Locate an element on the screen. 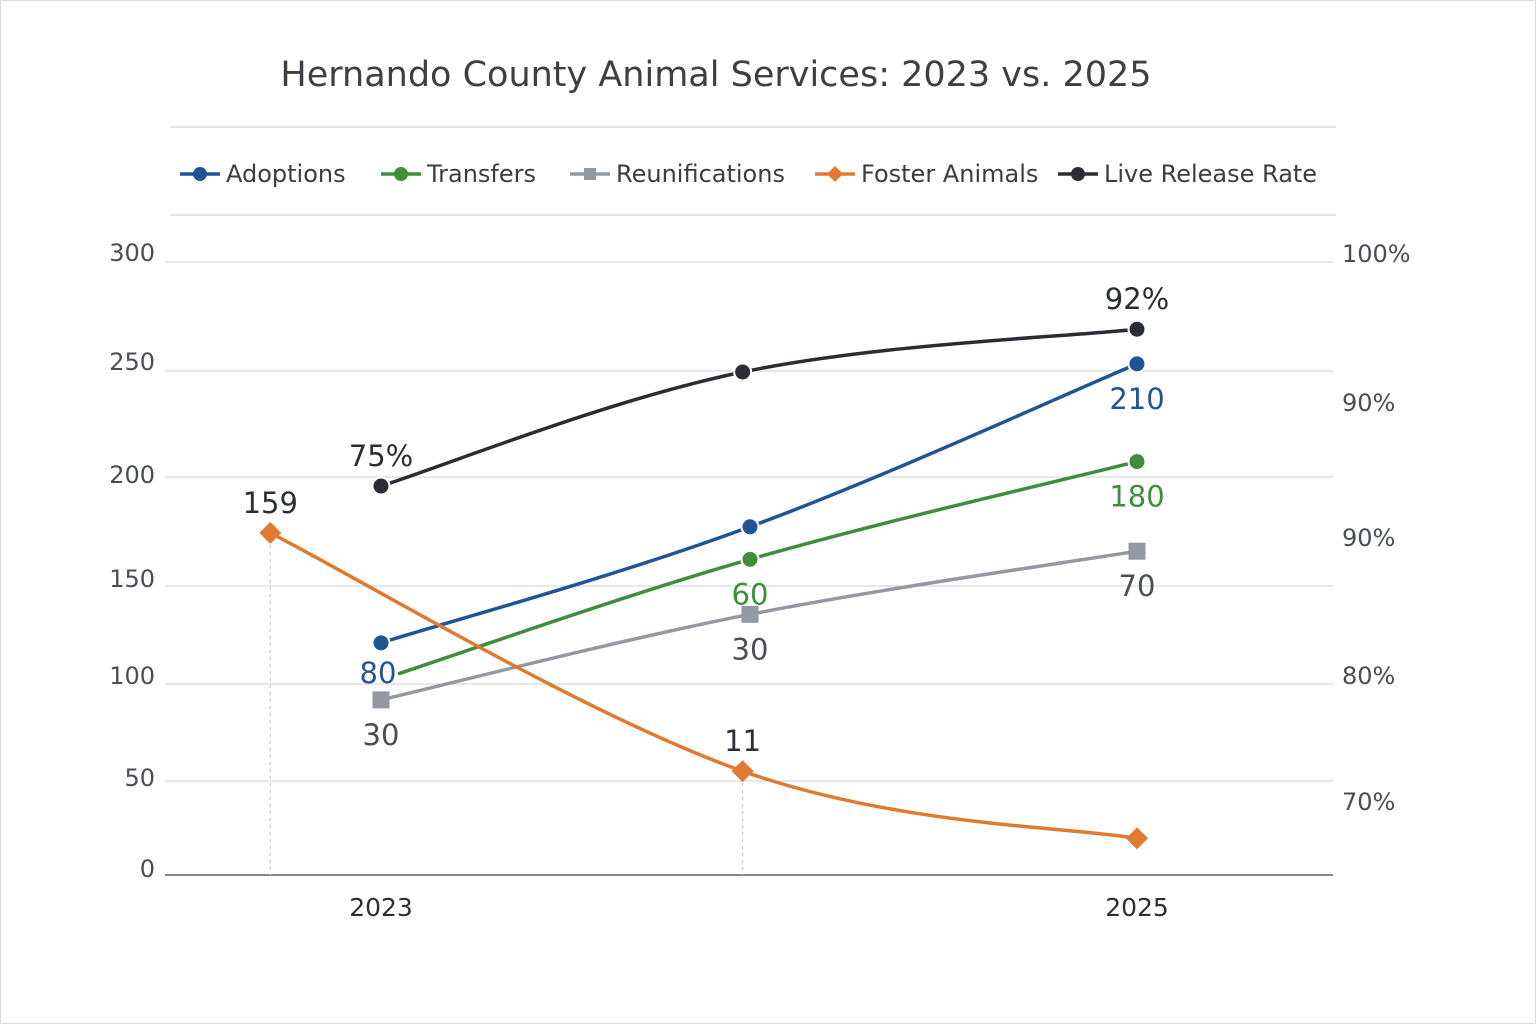  legend-label-foster-animals: Foster Animals is located at coordinates (949, 174).